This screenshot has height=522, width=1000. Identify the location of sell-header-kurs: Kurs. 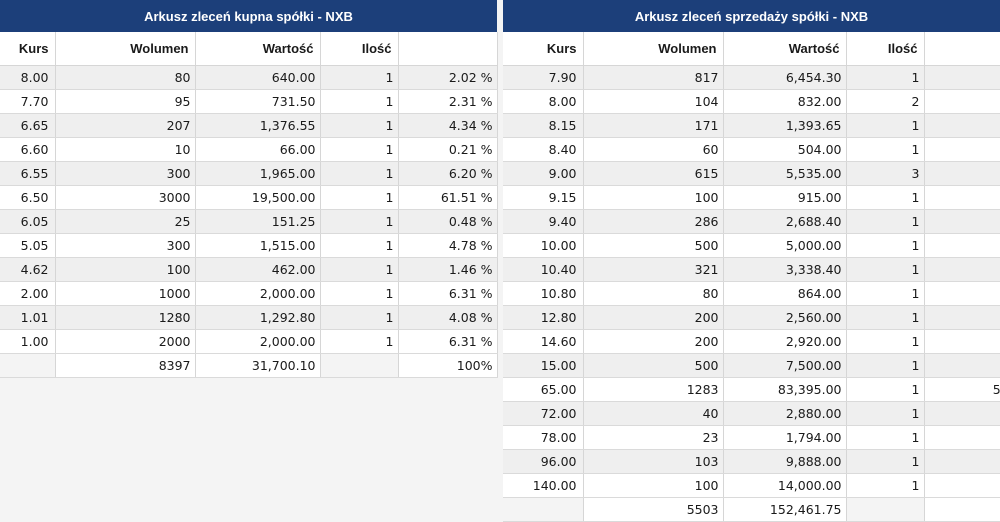
(543, 49).